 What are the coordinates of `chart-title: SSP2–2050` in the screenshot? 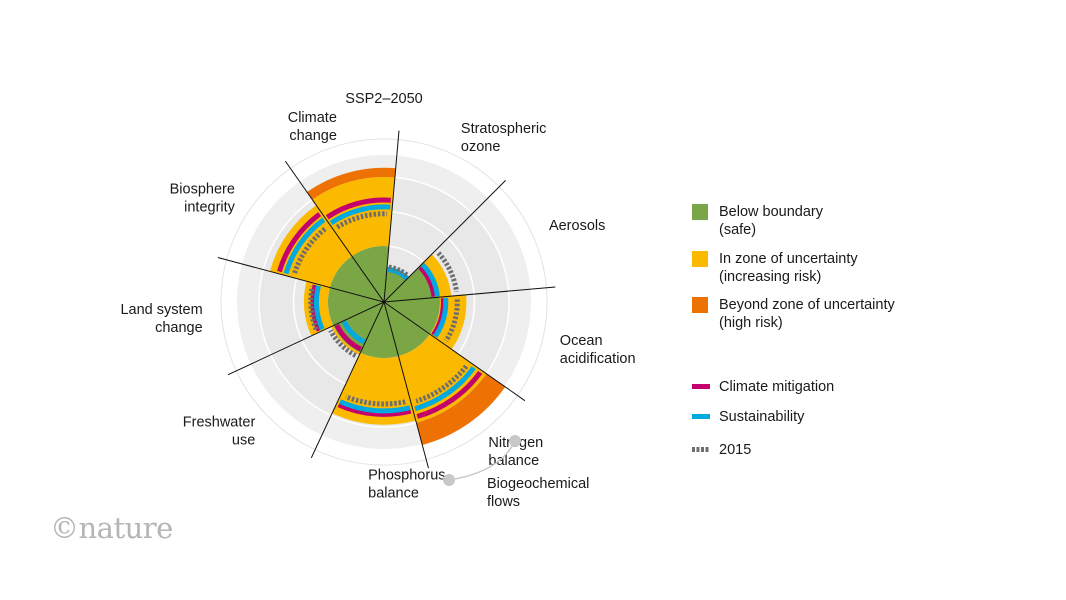 It's located at (383, 99).